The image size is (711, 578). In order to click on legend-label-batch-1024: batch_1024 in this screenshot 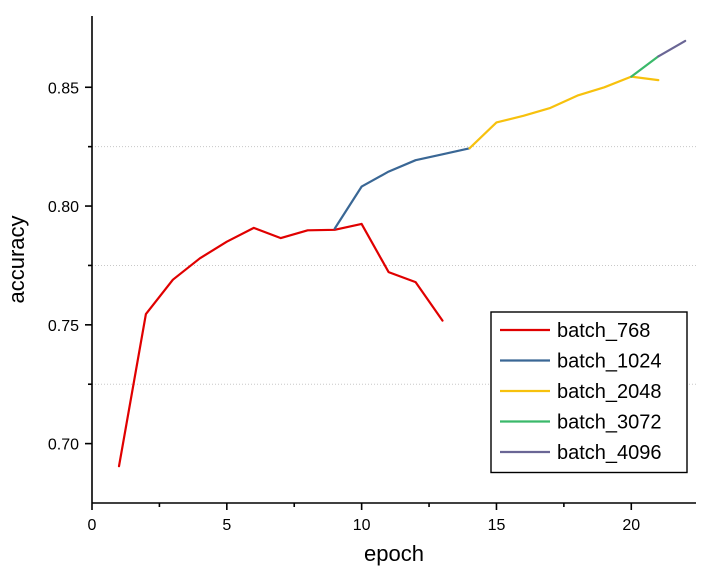, I will do `click(609, 362)`.